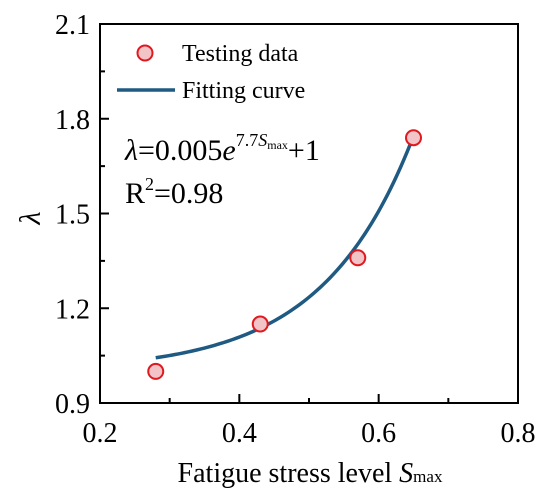  What do you see at coordinates (131, 150) in the screenshot?
I see `equation-lhs: λ` at bounding box center [131, 150].